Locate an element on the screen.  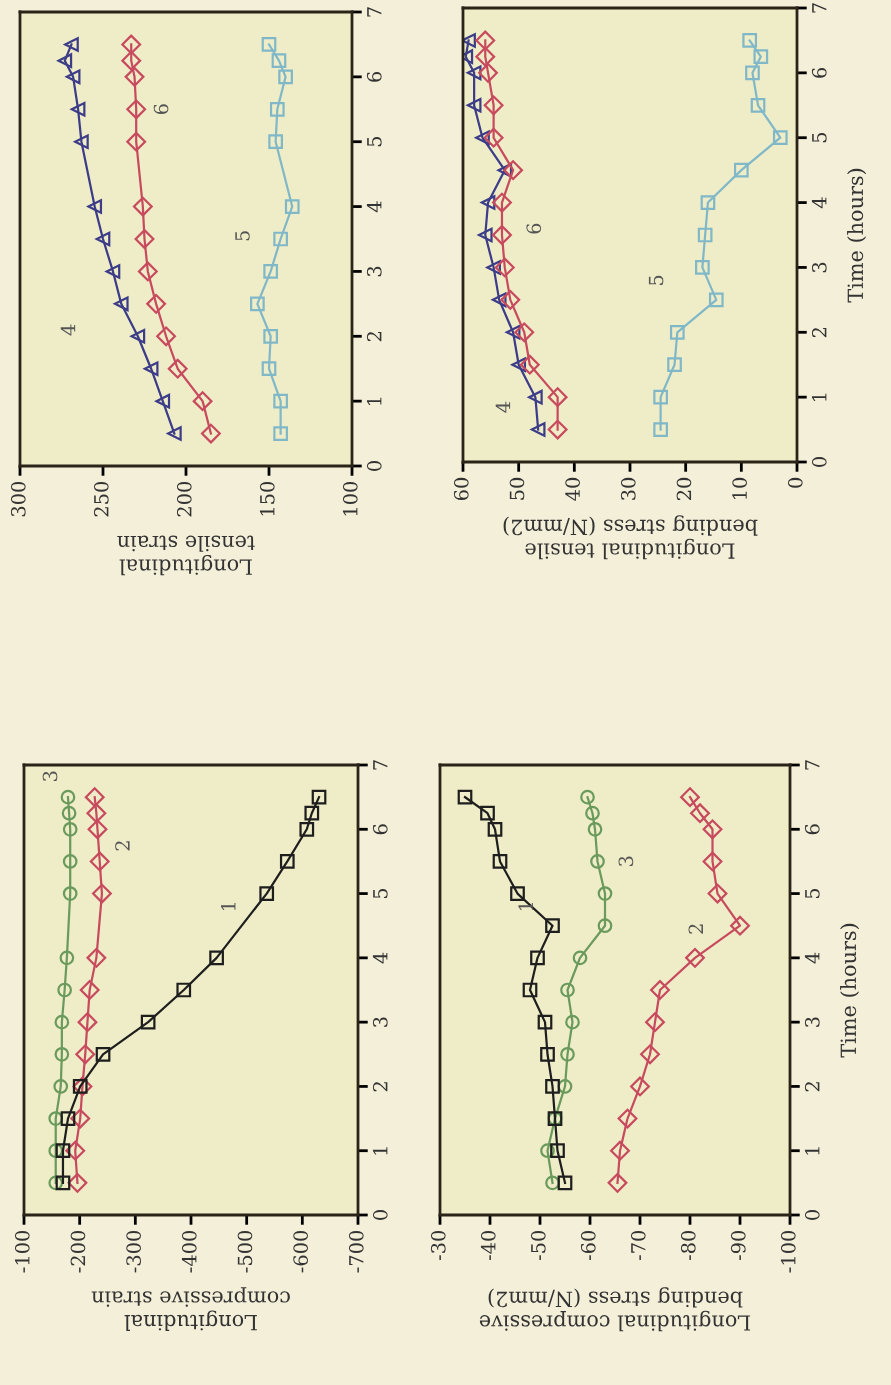
x-tick-label: 40 is located at coordinates (572, 489).